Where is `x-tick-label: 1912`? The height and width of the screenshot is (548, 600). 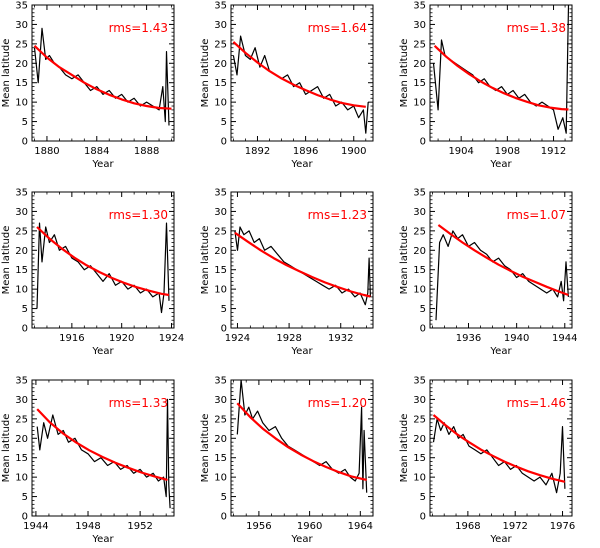
x-tick-label: 1912 is located at coordinates (553, 151).